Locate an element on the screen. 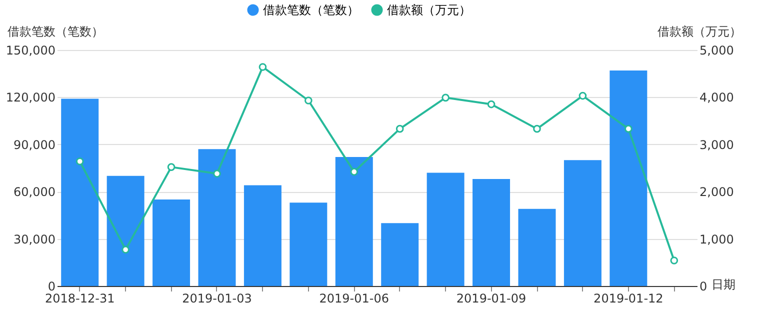  y-tick-label: 90,000 is located at coordinates (35, 145).